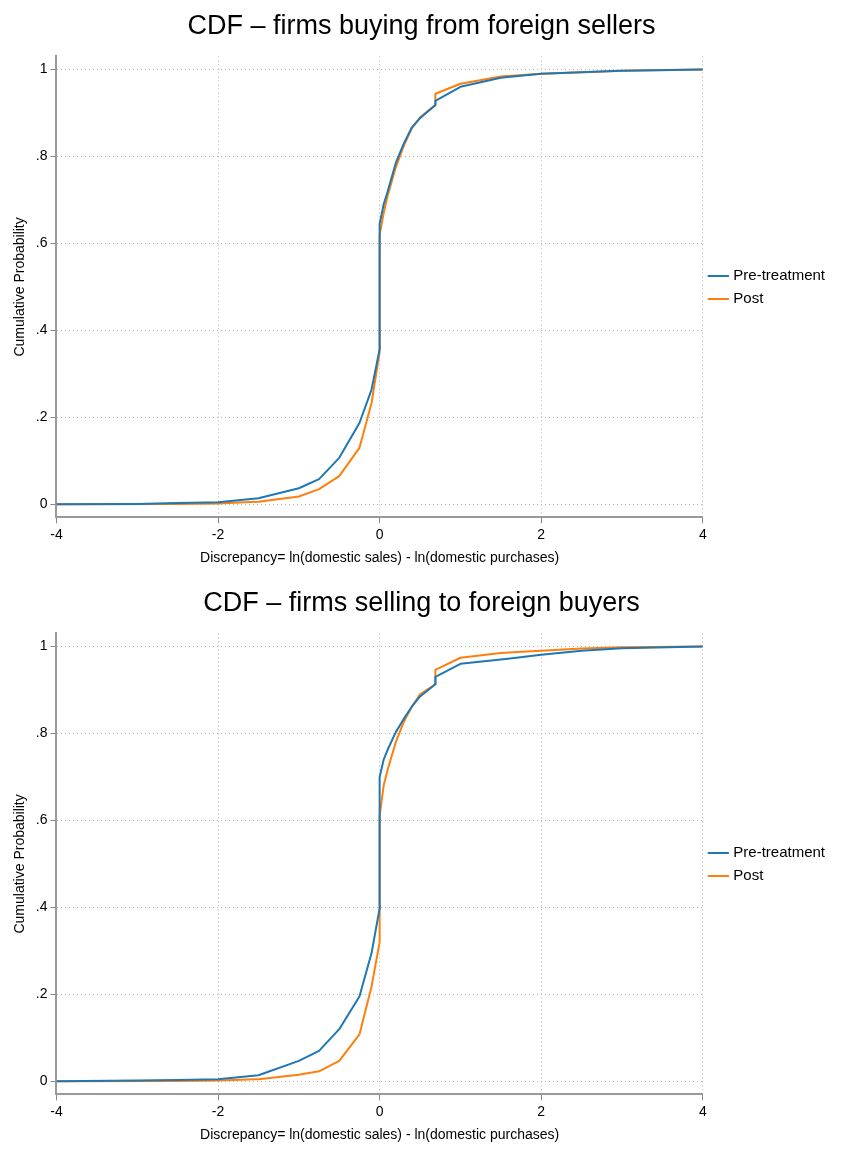 The height and width of the screenshot is (1155, 845). Describe the element at coordinates (421, 601) in the screenshot. I see `chart-title: CDF – firms selling to foreign buyers` at that location.